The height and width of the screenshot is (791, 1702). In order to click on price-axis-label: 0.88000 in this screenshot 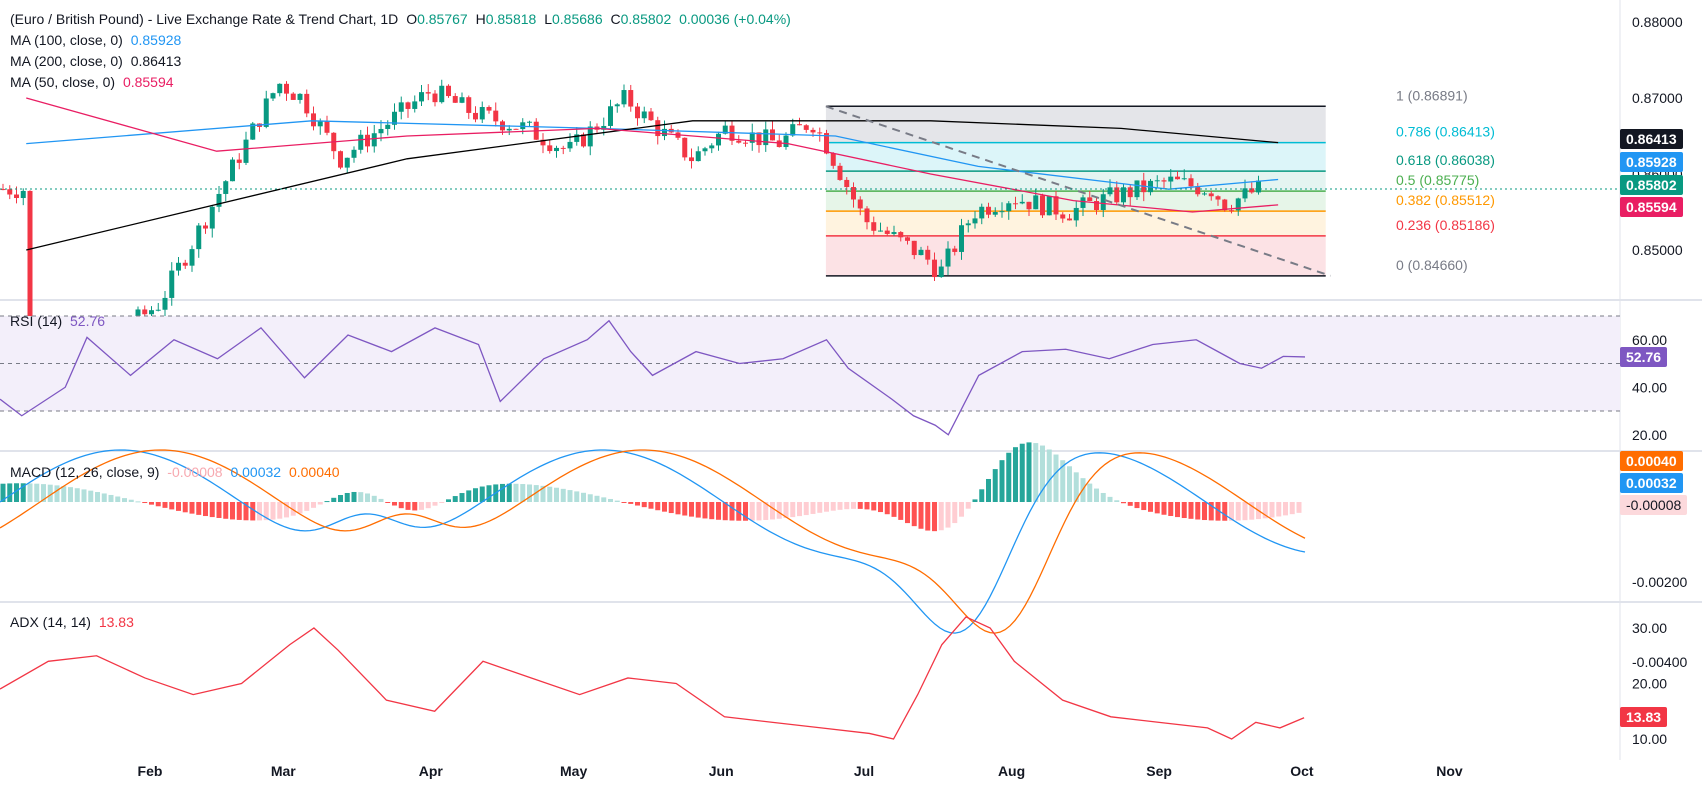, I will do `click(1657, 22)`.